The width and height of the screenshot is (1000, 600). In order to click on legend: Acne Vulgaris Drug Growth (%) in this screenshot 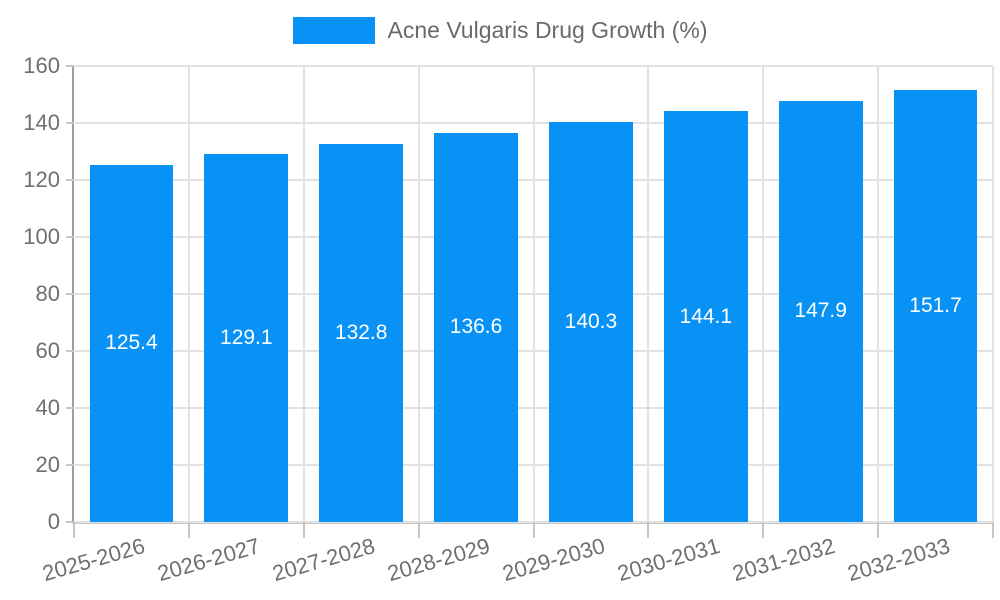, I will do `click(500, 30)`.